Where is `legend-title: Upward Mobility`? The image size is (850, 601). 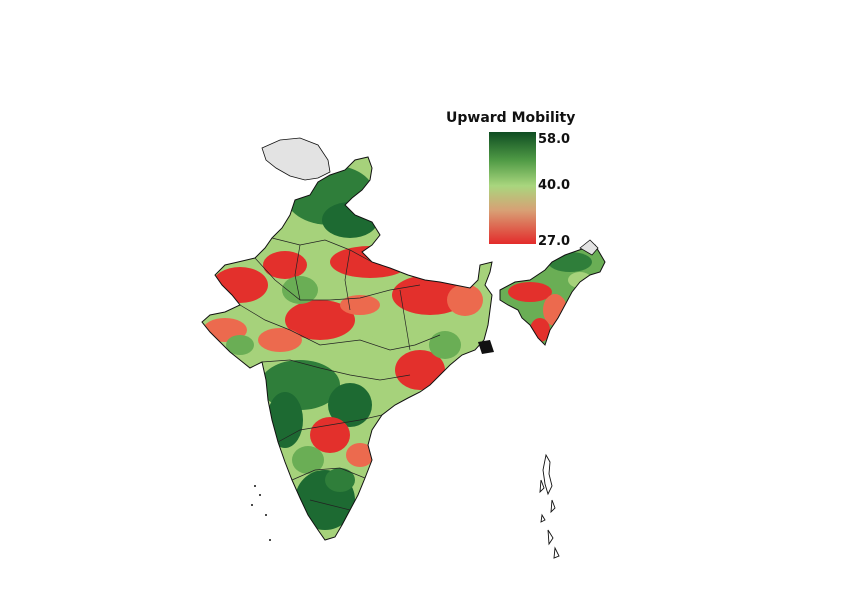 legend-title: Upward Mobility is located at coordinates (511, 118).